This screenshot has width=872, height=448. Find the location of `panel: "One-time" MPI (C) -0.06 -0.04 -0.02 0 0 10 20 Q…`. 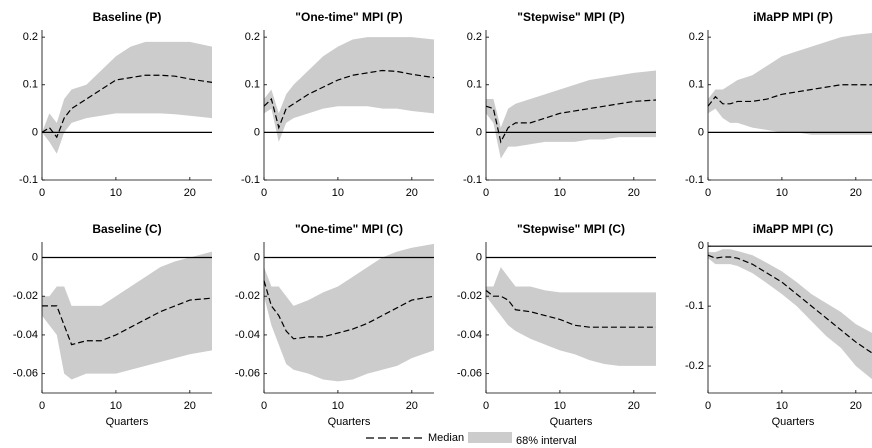

panel: "One-time" MPI (C) -0.06 -0.04 -0.02 0 0 10 20 Q… is located at coordinates (335, 325).